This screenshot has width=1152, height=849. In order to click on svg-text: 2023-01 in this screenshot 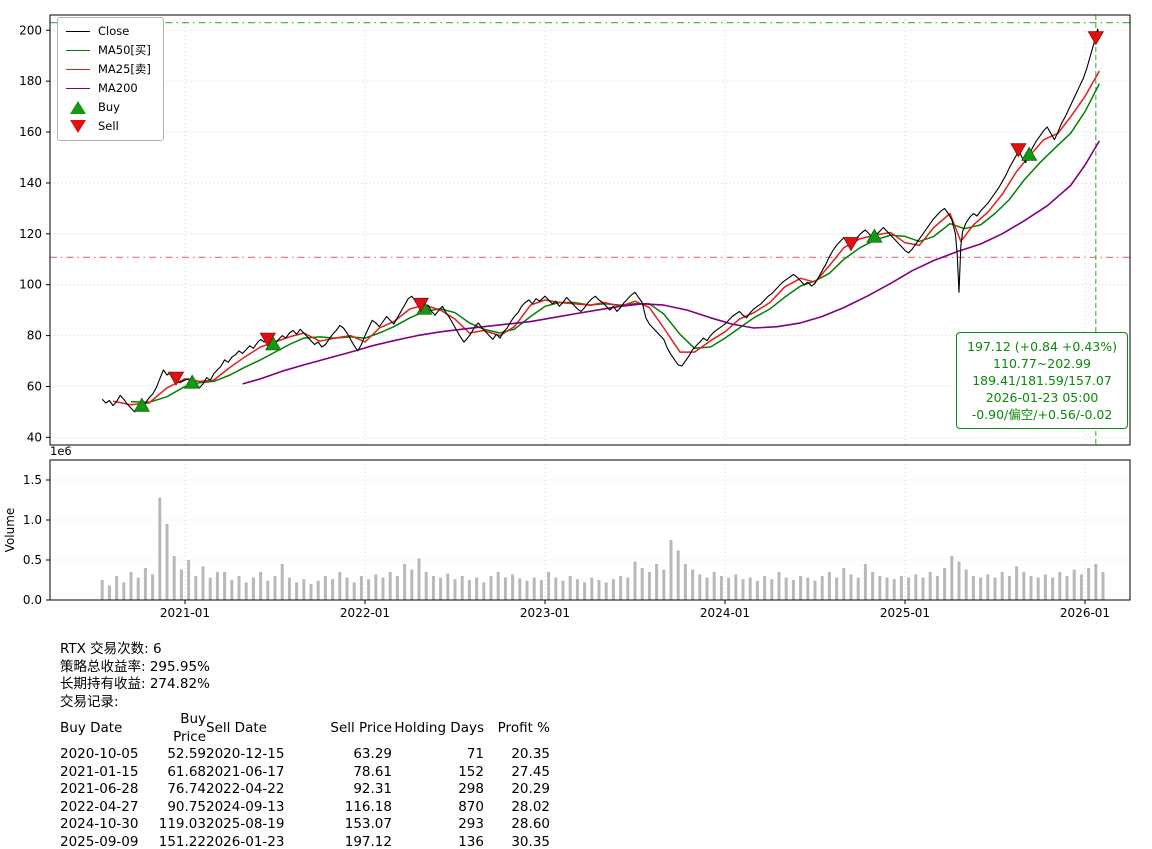, I will do `click(545, 613)`.